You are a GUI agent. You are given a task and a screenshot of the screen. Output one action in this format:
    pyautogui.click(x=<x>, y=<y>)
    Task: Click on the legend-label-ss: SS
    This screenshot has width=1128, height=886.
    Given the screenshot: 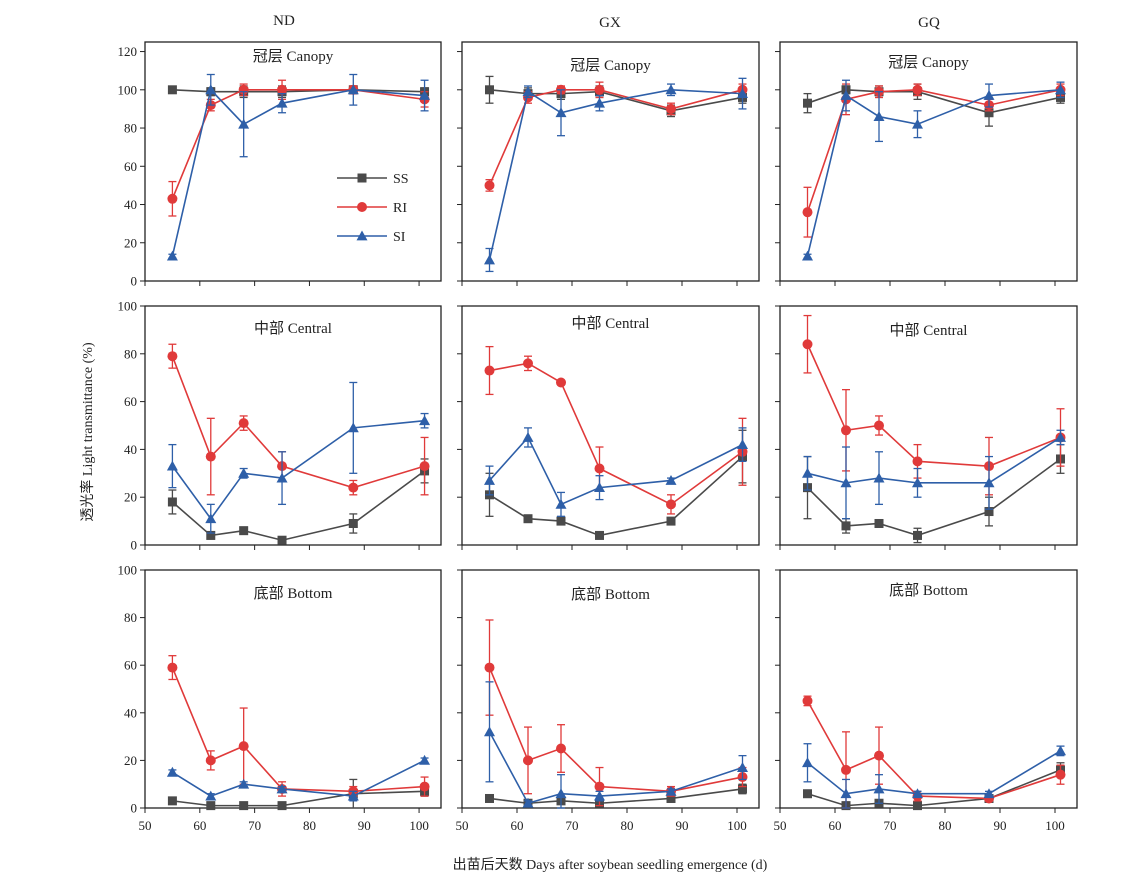 What is the action you would take?
    pyautogui.click(x=401, y=179)
    